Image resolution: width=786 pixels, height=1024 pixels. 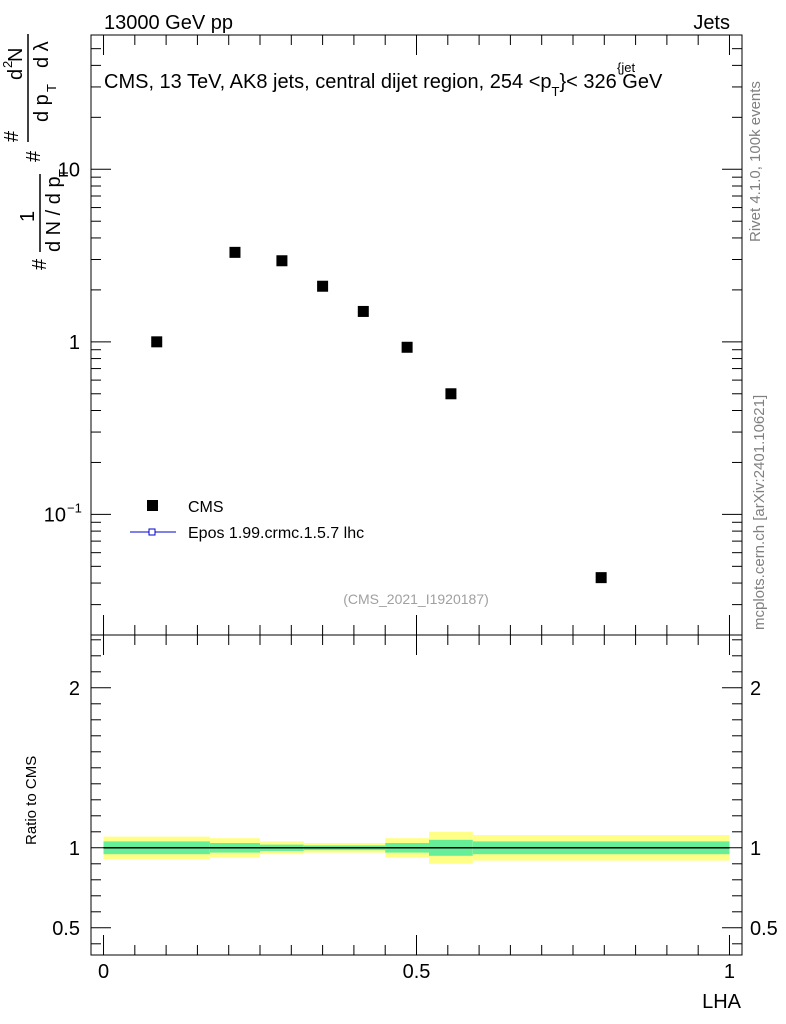 I want to click on chart-title-sub: T, so click(x=556, y=91).